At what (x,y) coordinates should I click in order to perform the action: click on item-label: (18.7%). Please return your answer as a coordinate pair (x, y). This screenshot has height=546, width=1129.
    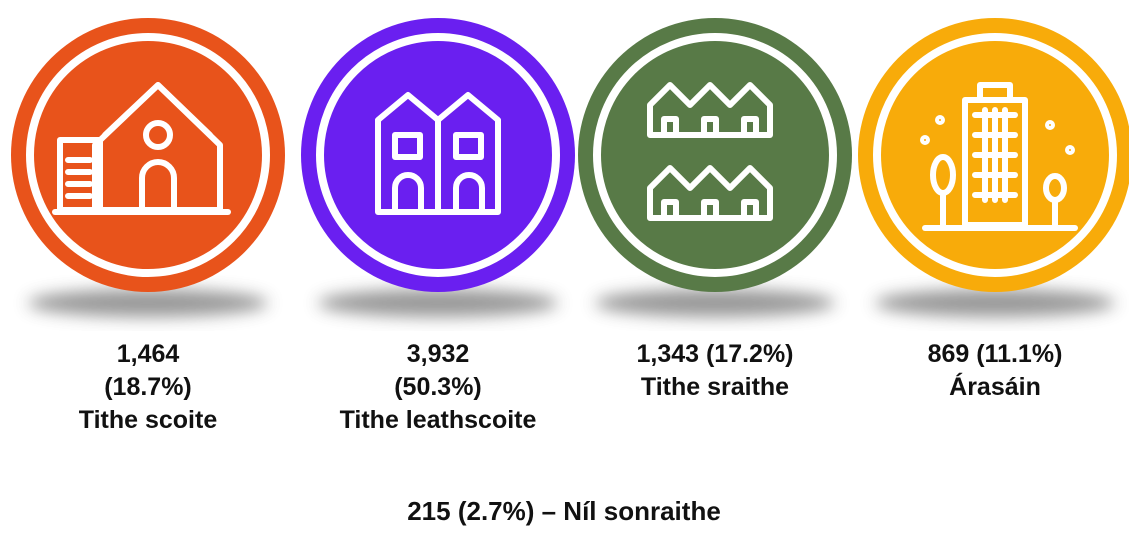
    Looking at the image, I should click on (148, 387).